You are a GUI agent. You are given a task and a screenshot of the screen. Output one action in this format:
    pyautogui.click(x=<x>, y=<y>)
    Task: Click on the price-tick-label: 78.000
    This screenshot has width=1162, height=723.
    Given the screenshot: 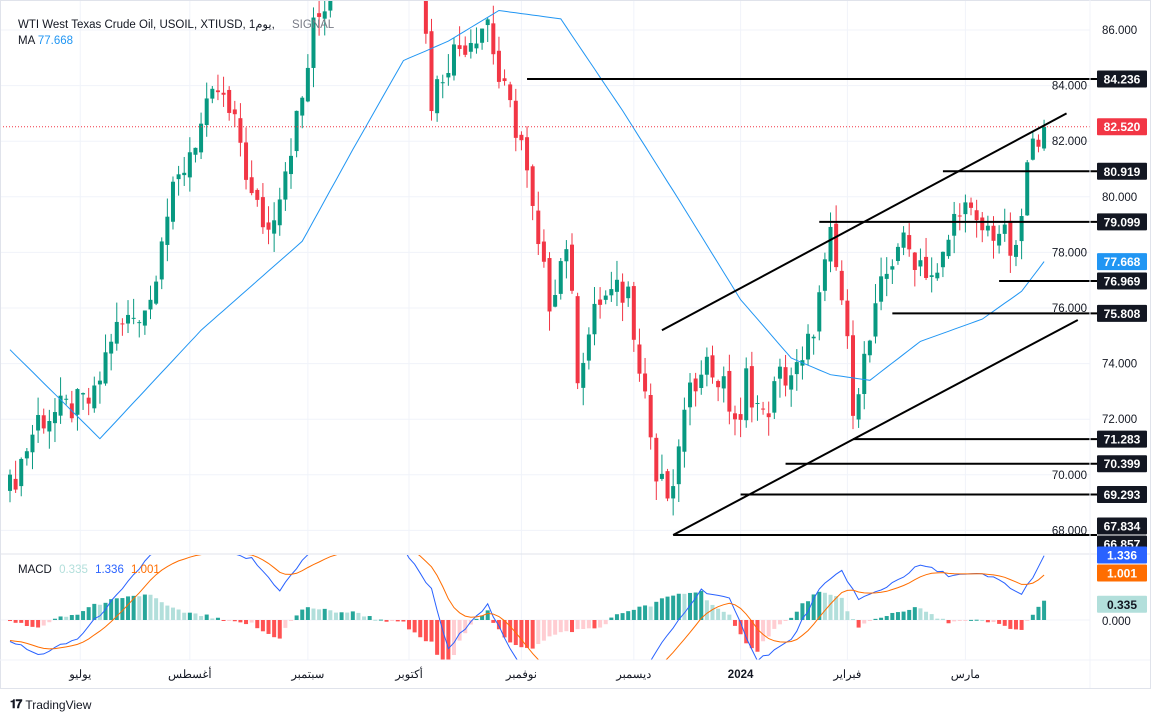 What is the action you would take?
    pyautogui.click(x=1069, y=253)
    